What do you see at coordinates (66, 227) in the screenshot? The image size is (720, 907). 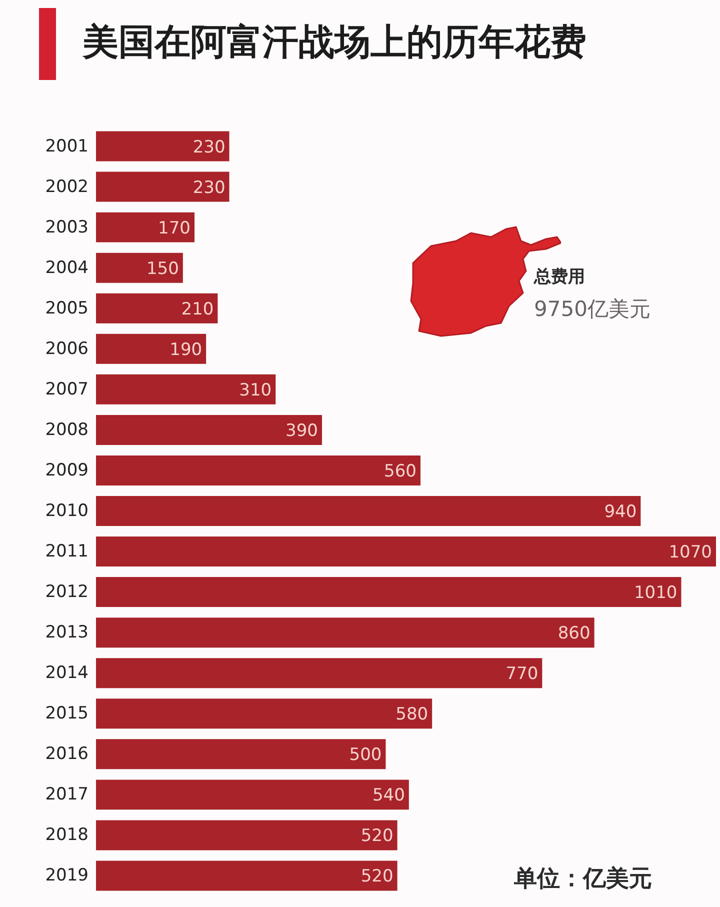 I see `y-tick-label: 2003` at bounding box center [66, 227].